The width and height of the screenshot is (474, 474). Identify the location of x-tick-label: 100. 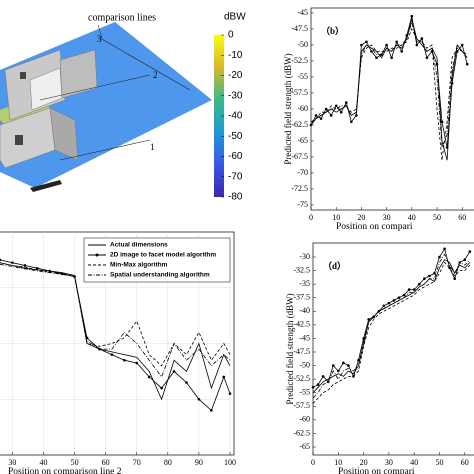
(230, 462).